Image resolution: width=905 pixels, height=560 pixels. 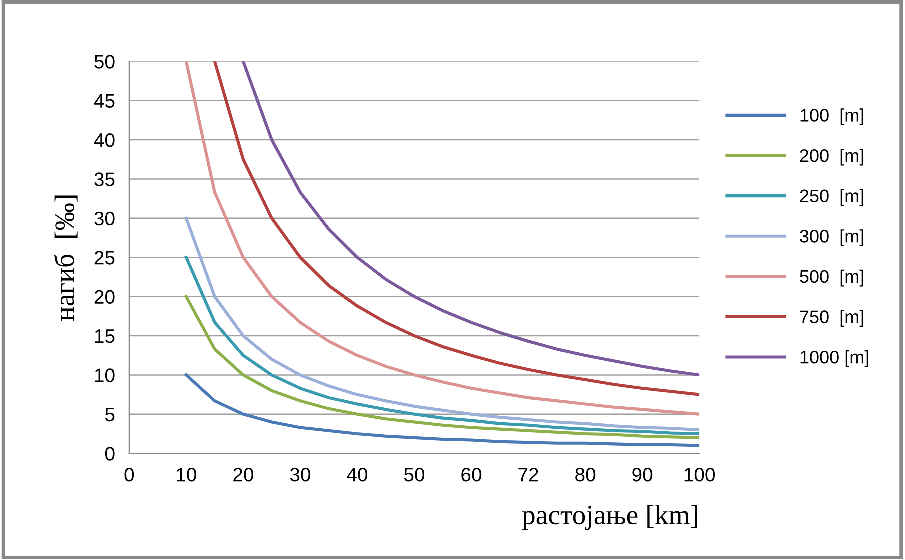 What do you see at coordinates (110, 415) in the screenshot?
I see `y-tick-label: 5` at bounding box center [110, 415].